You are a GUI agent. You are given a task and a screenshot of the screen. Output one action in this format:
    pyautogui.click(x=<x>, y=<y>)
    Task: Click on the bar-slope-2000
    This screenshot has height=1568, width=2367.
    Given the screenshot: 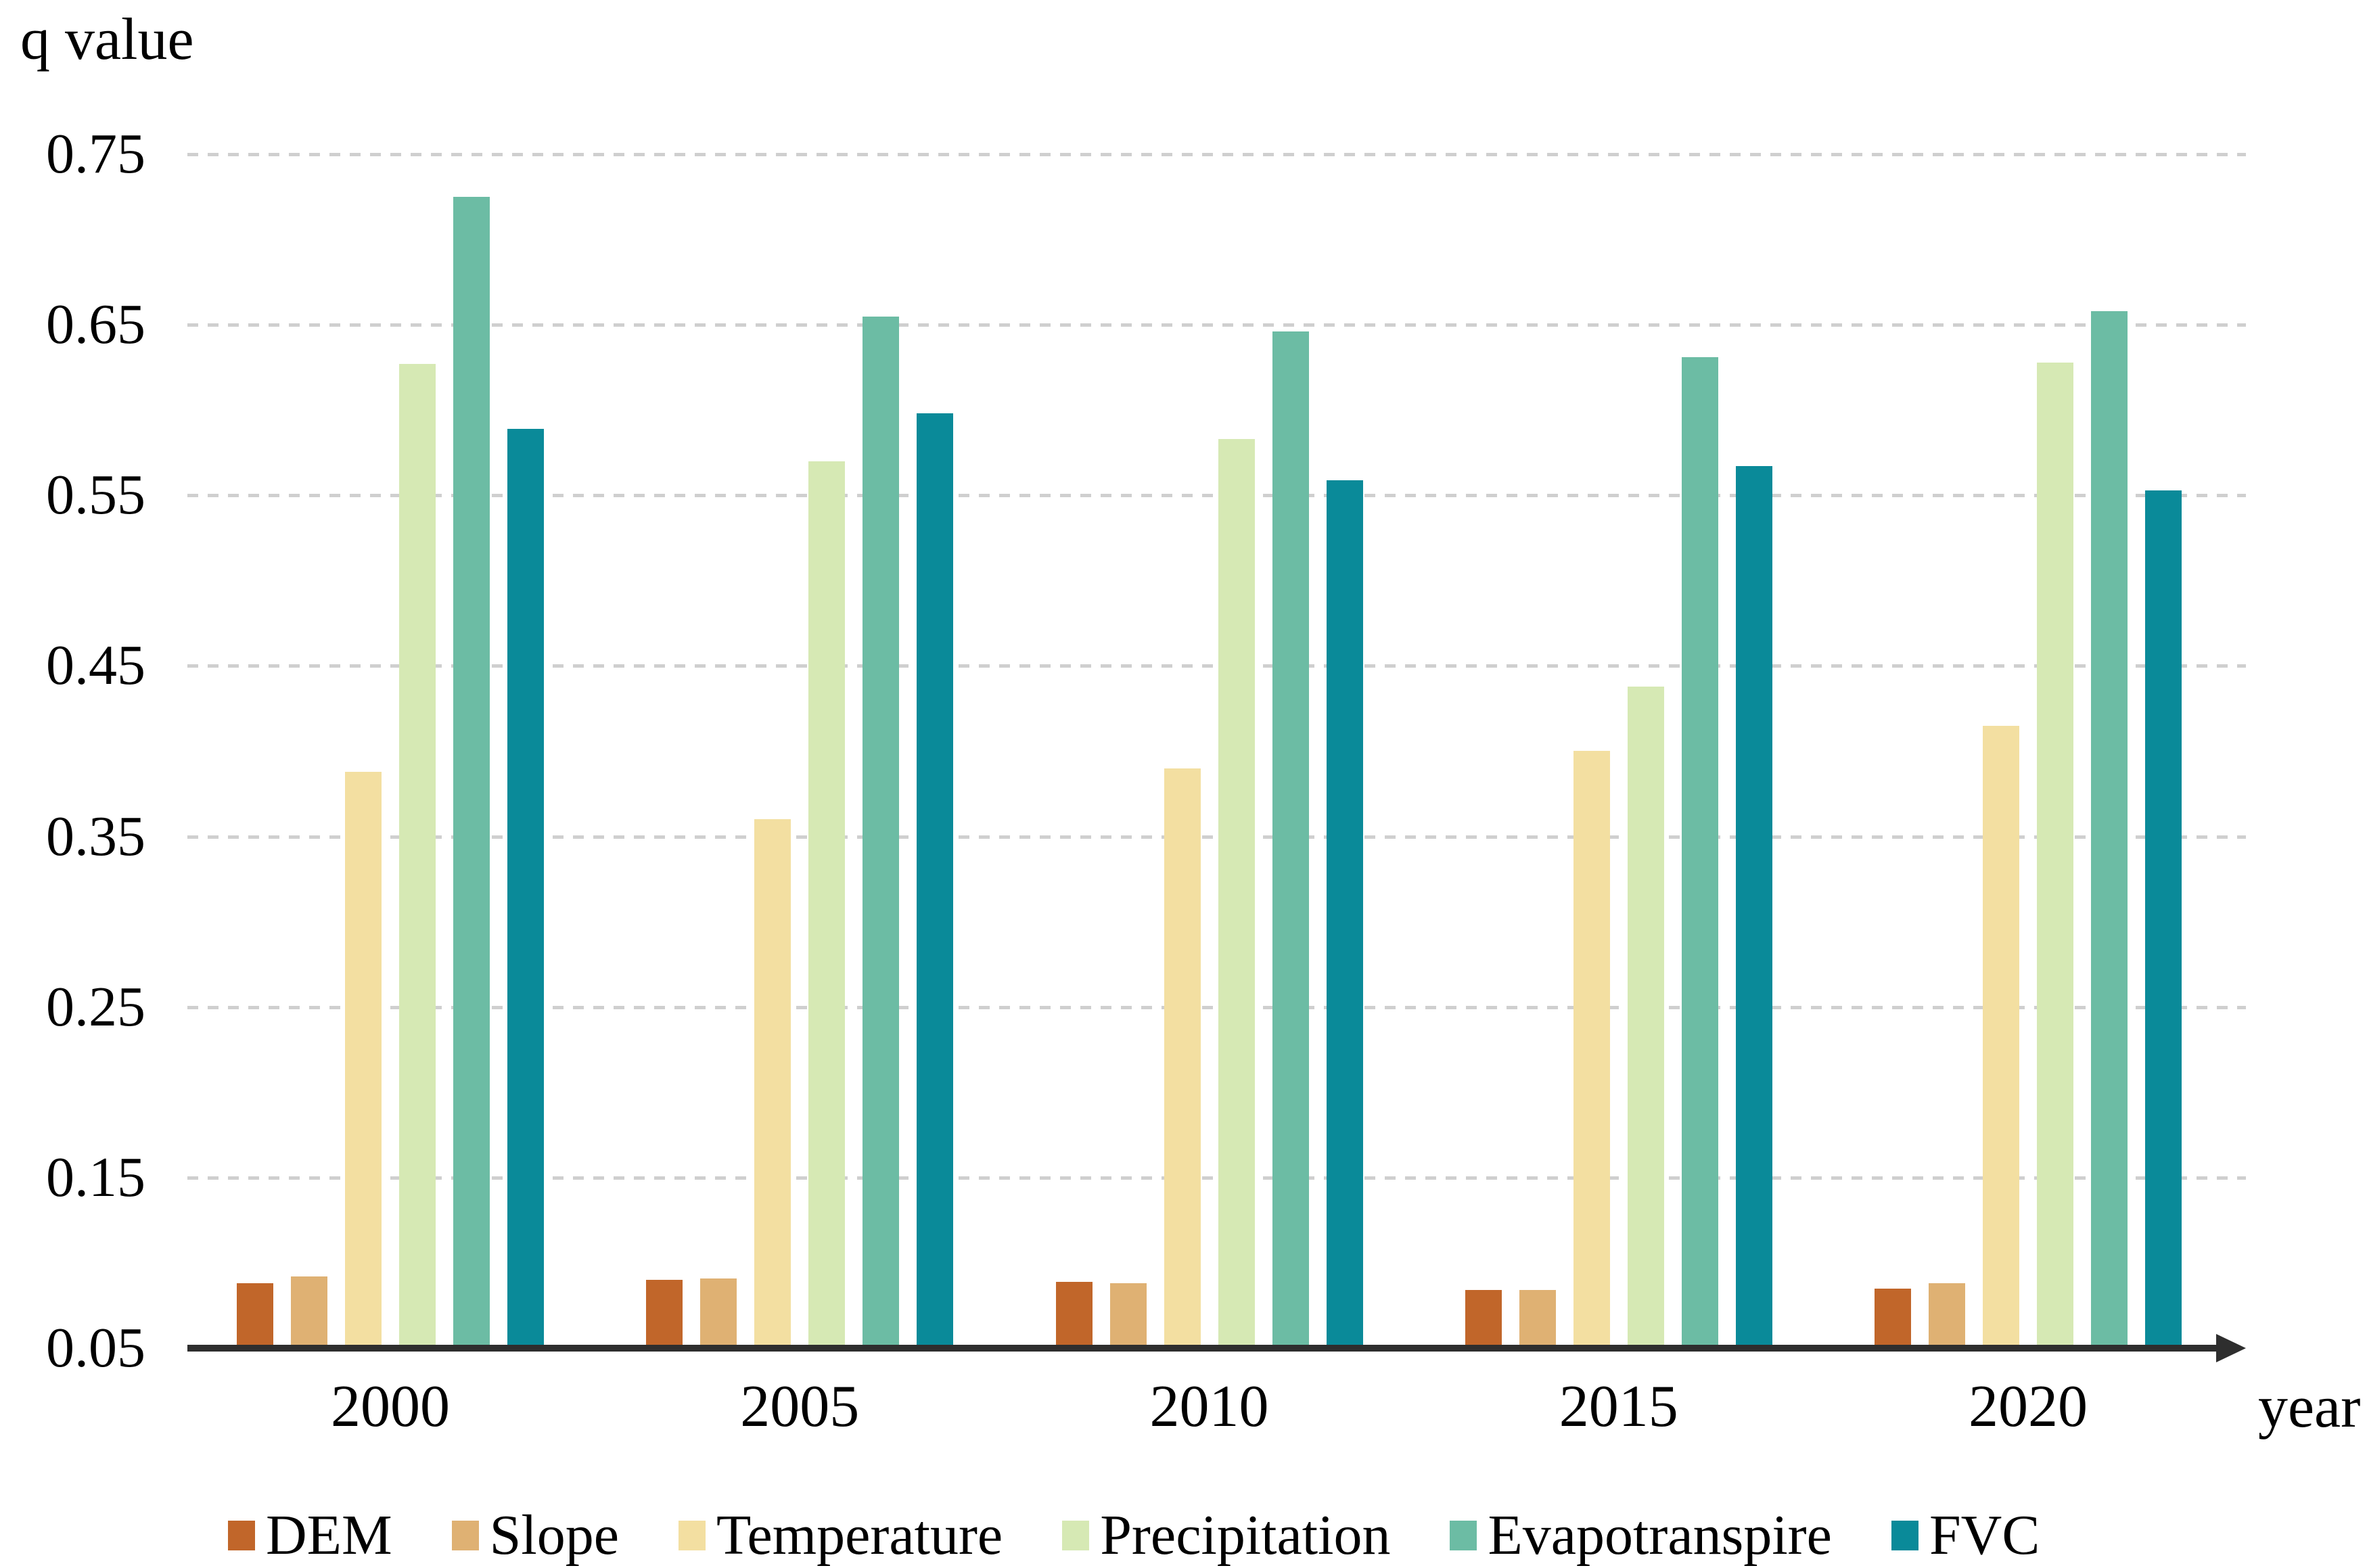 What is the action you would take?
    pyautogui.click(x=309, y=1312)
    